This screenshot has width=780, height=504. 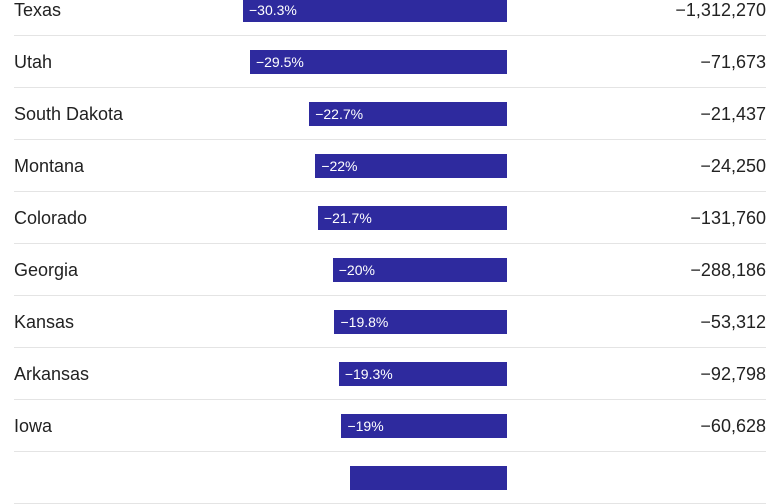 I want to click on state-label: South Dakota, so click(x=69, y=114).